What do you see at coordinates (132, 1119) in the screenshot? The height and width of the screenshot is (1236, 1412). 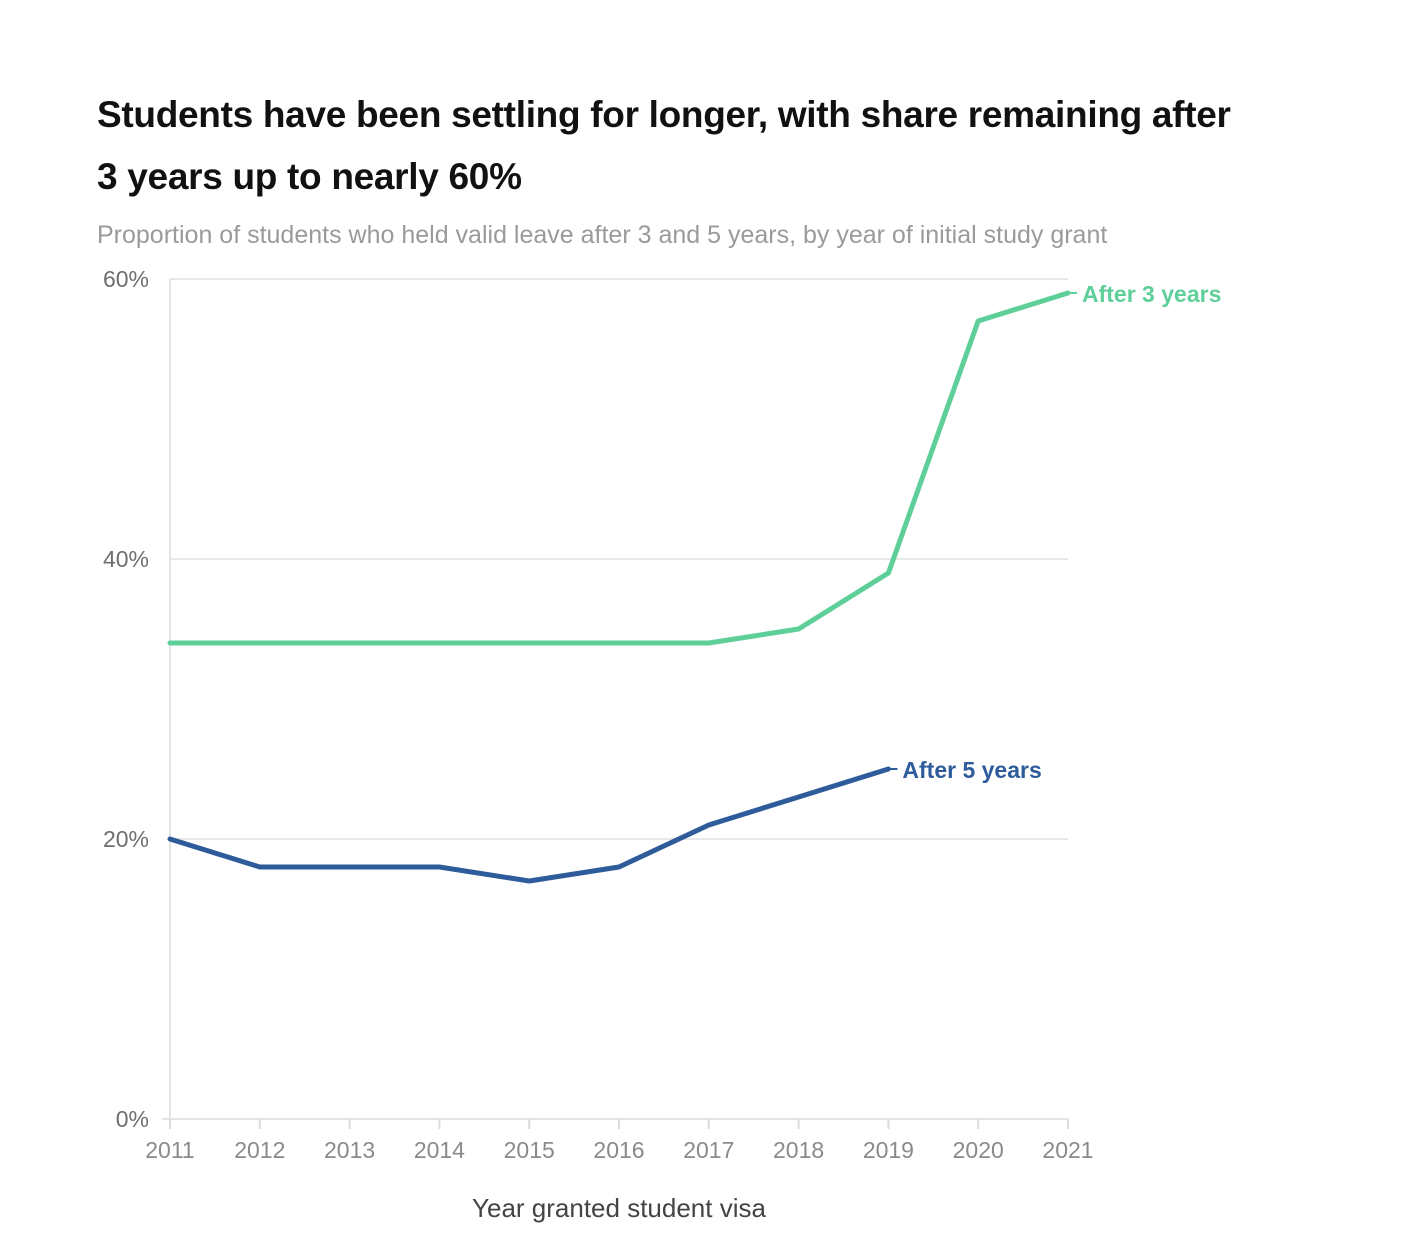 I see `y-tick-label: 0%` at bounding box center [132, 1119].